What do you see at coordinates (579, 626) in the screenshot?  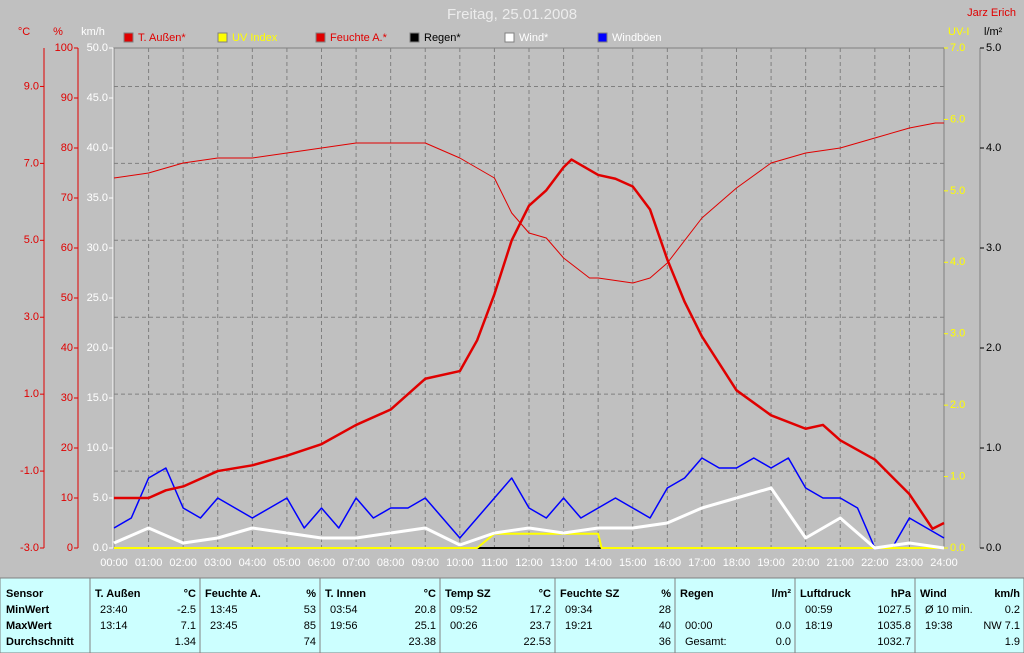 I see `cell-time: 19:21` at bounding box center [579, 626].